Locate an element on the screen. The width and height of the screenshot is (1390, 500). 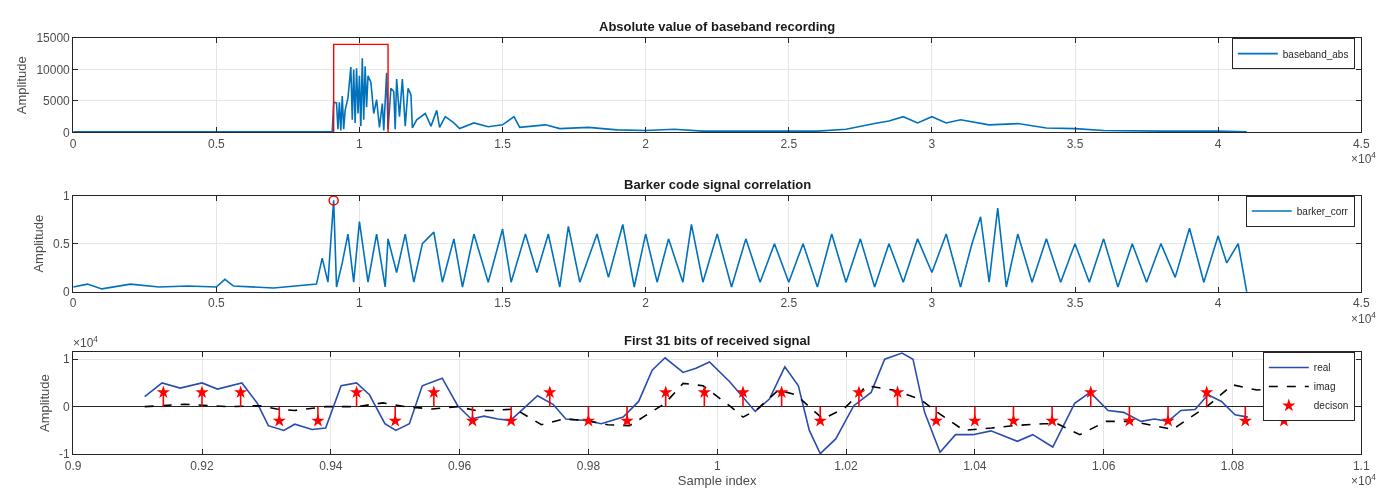
chart-title: Absolute value of baseband recording is located at coordinates (717, 26).